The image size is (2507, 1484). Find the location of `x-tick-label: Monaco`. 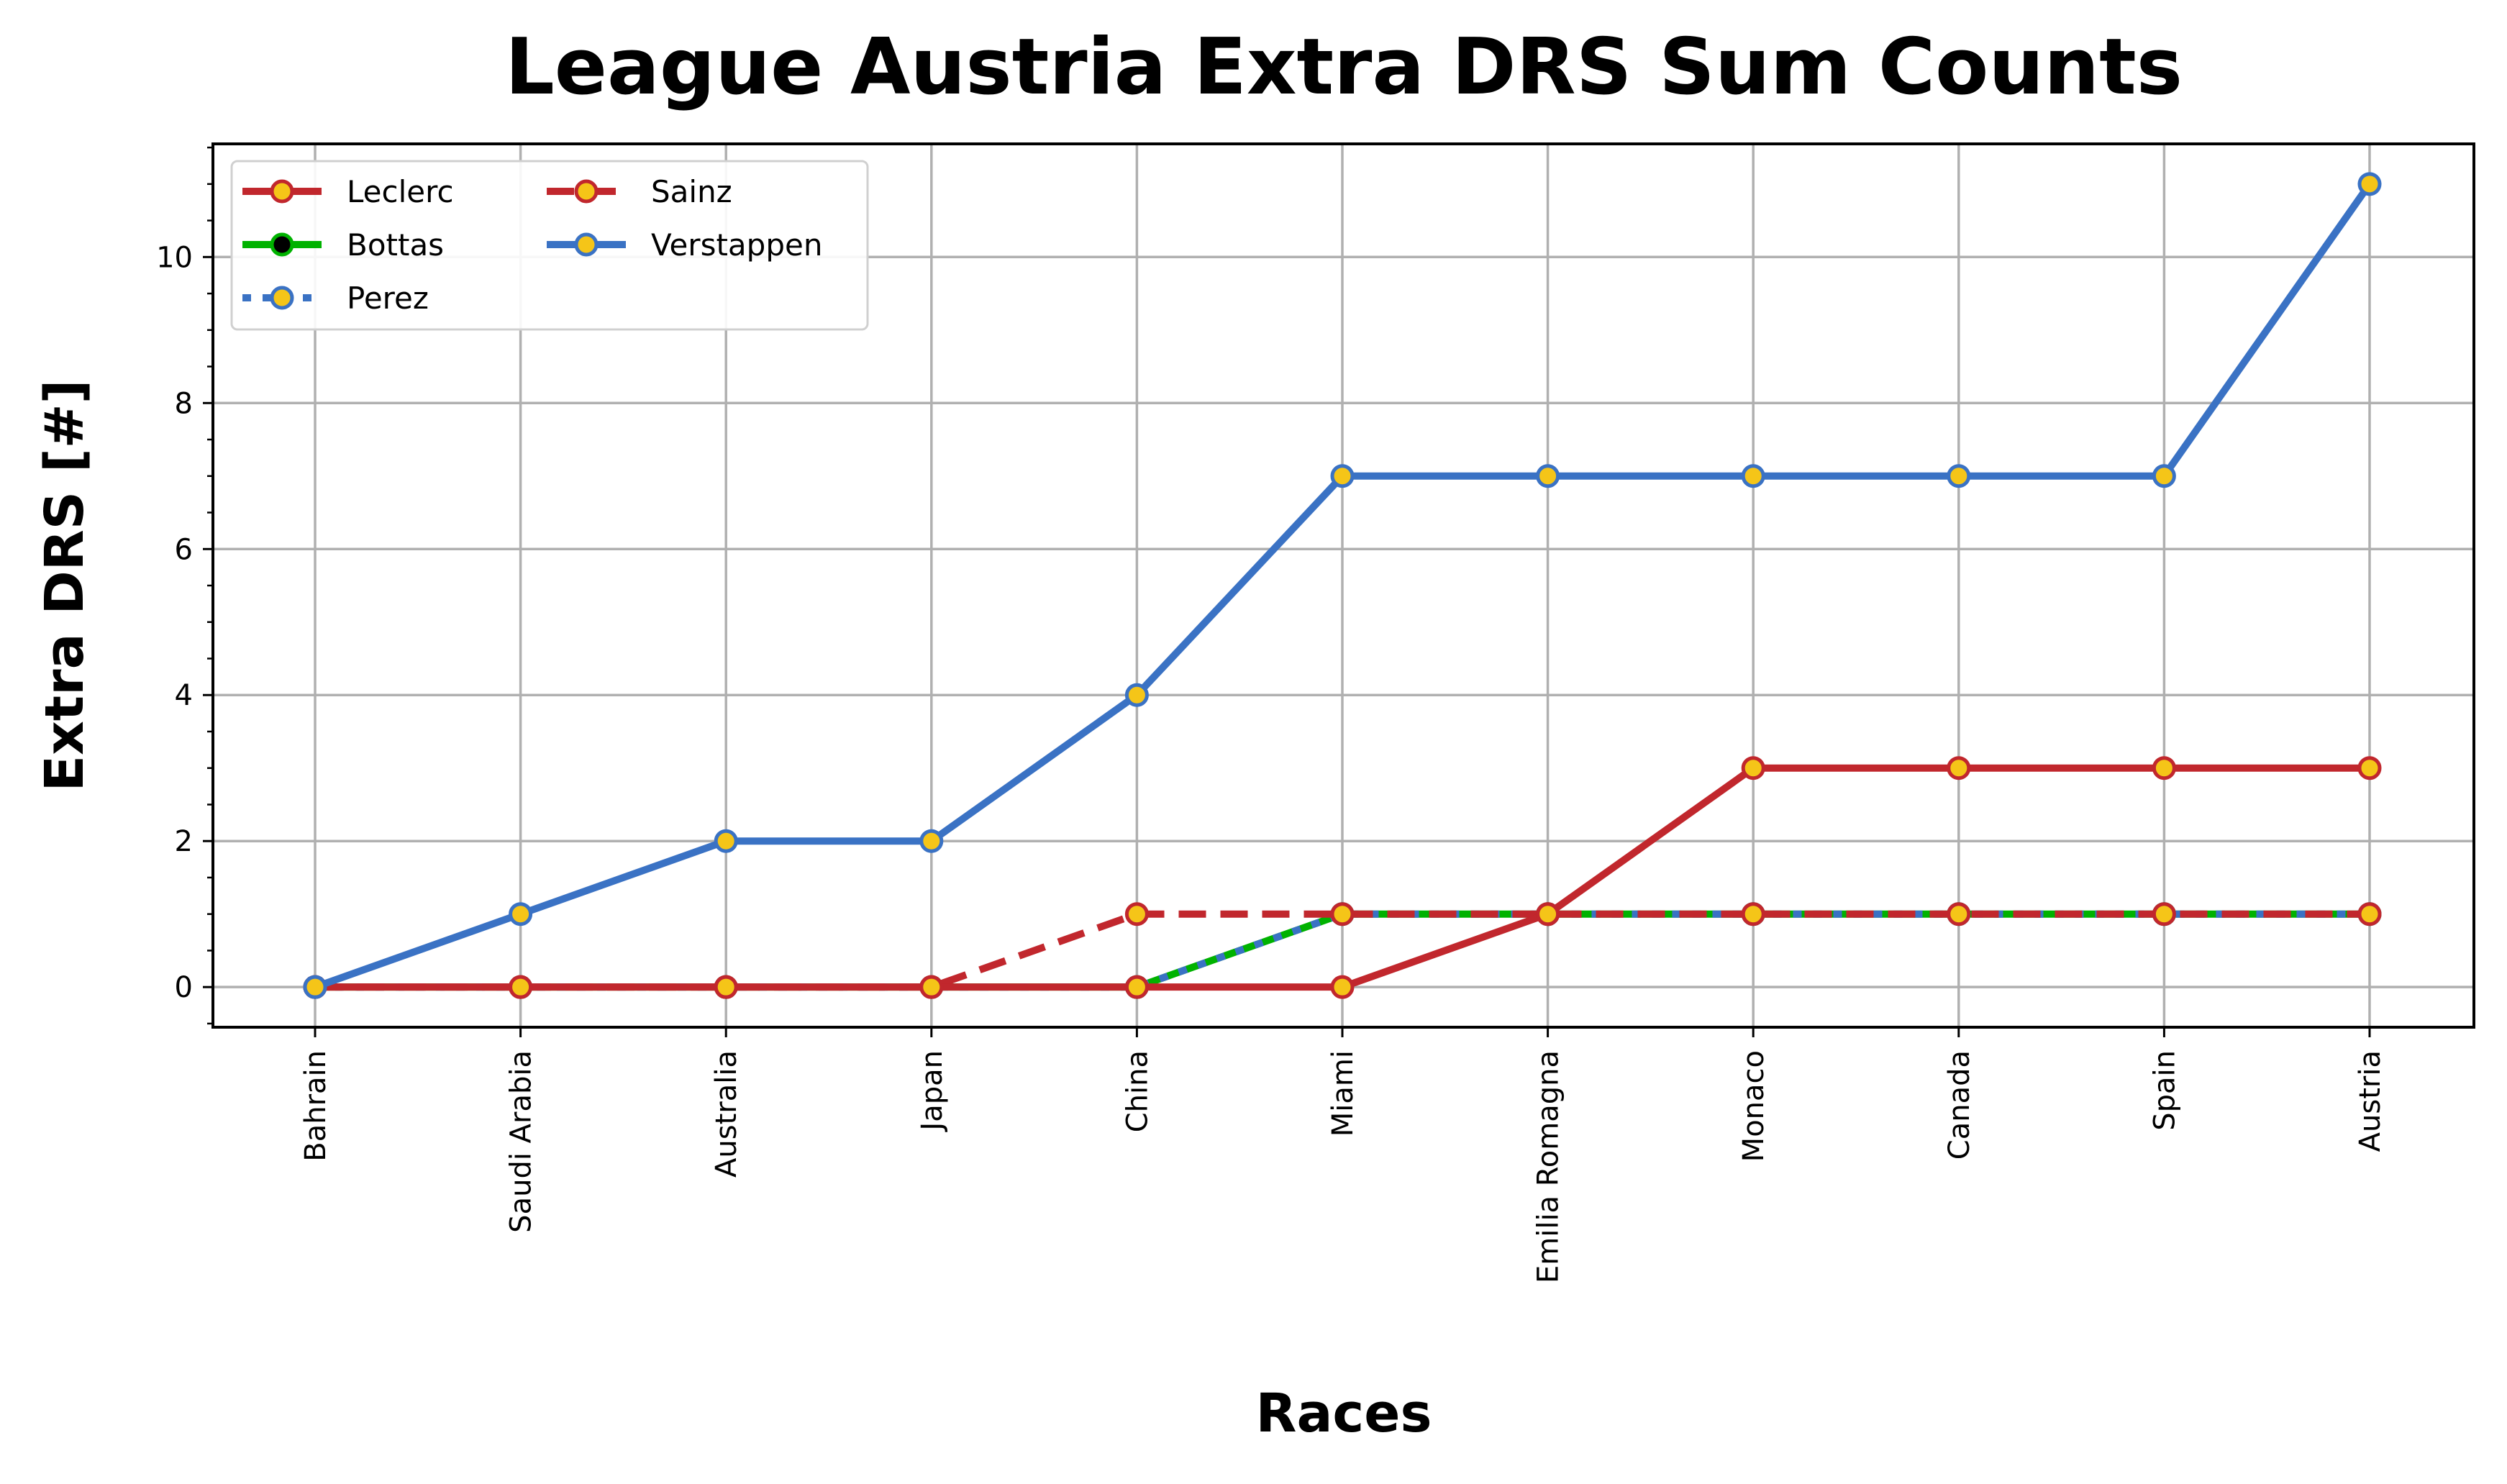

x-tick-label: Monaco is located at coordinates (1754, 1106).